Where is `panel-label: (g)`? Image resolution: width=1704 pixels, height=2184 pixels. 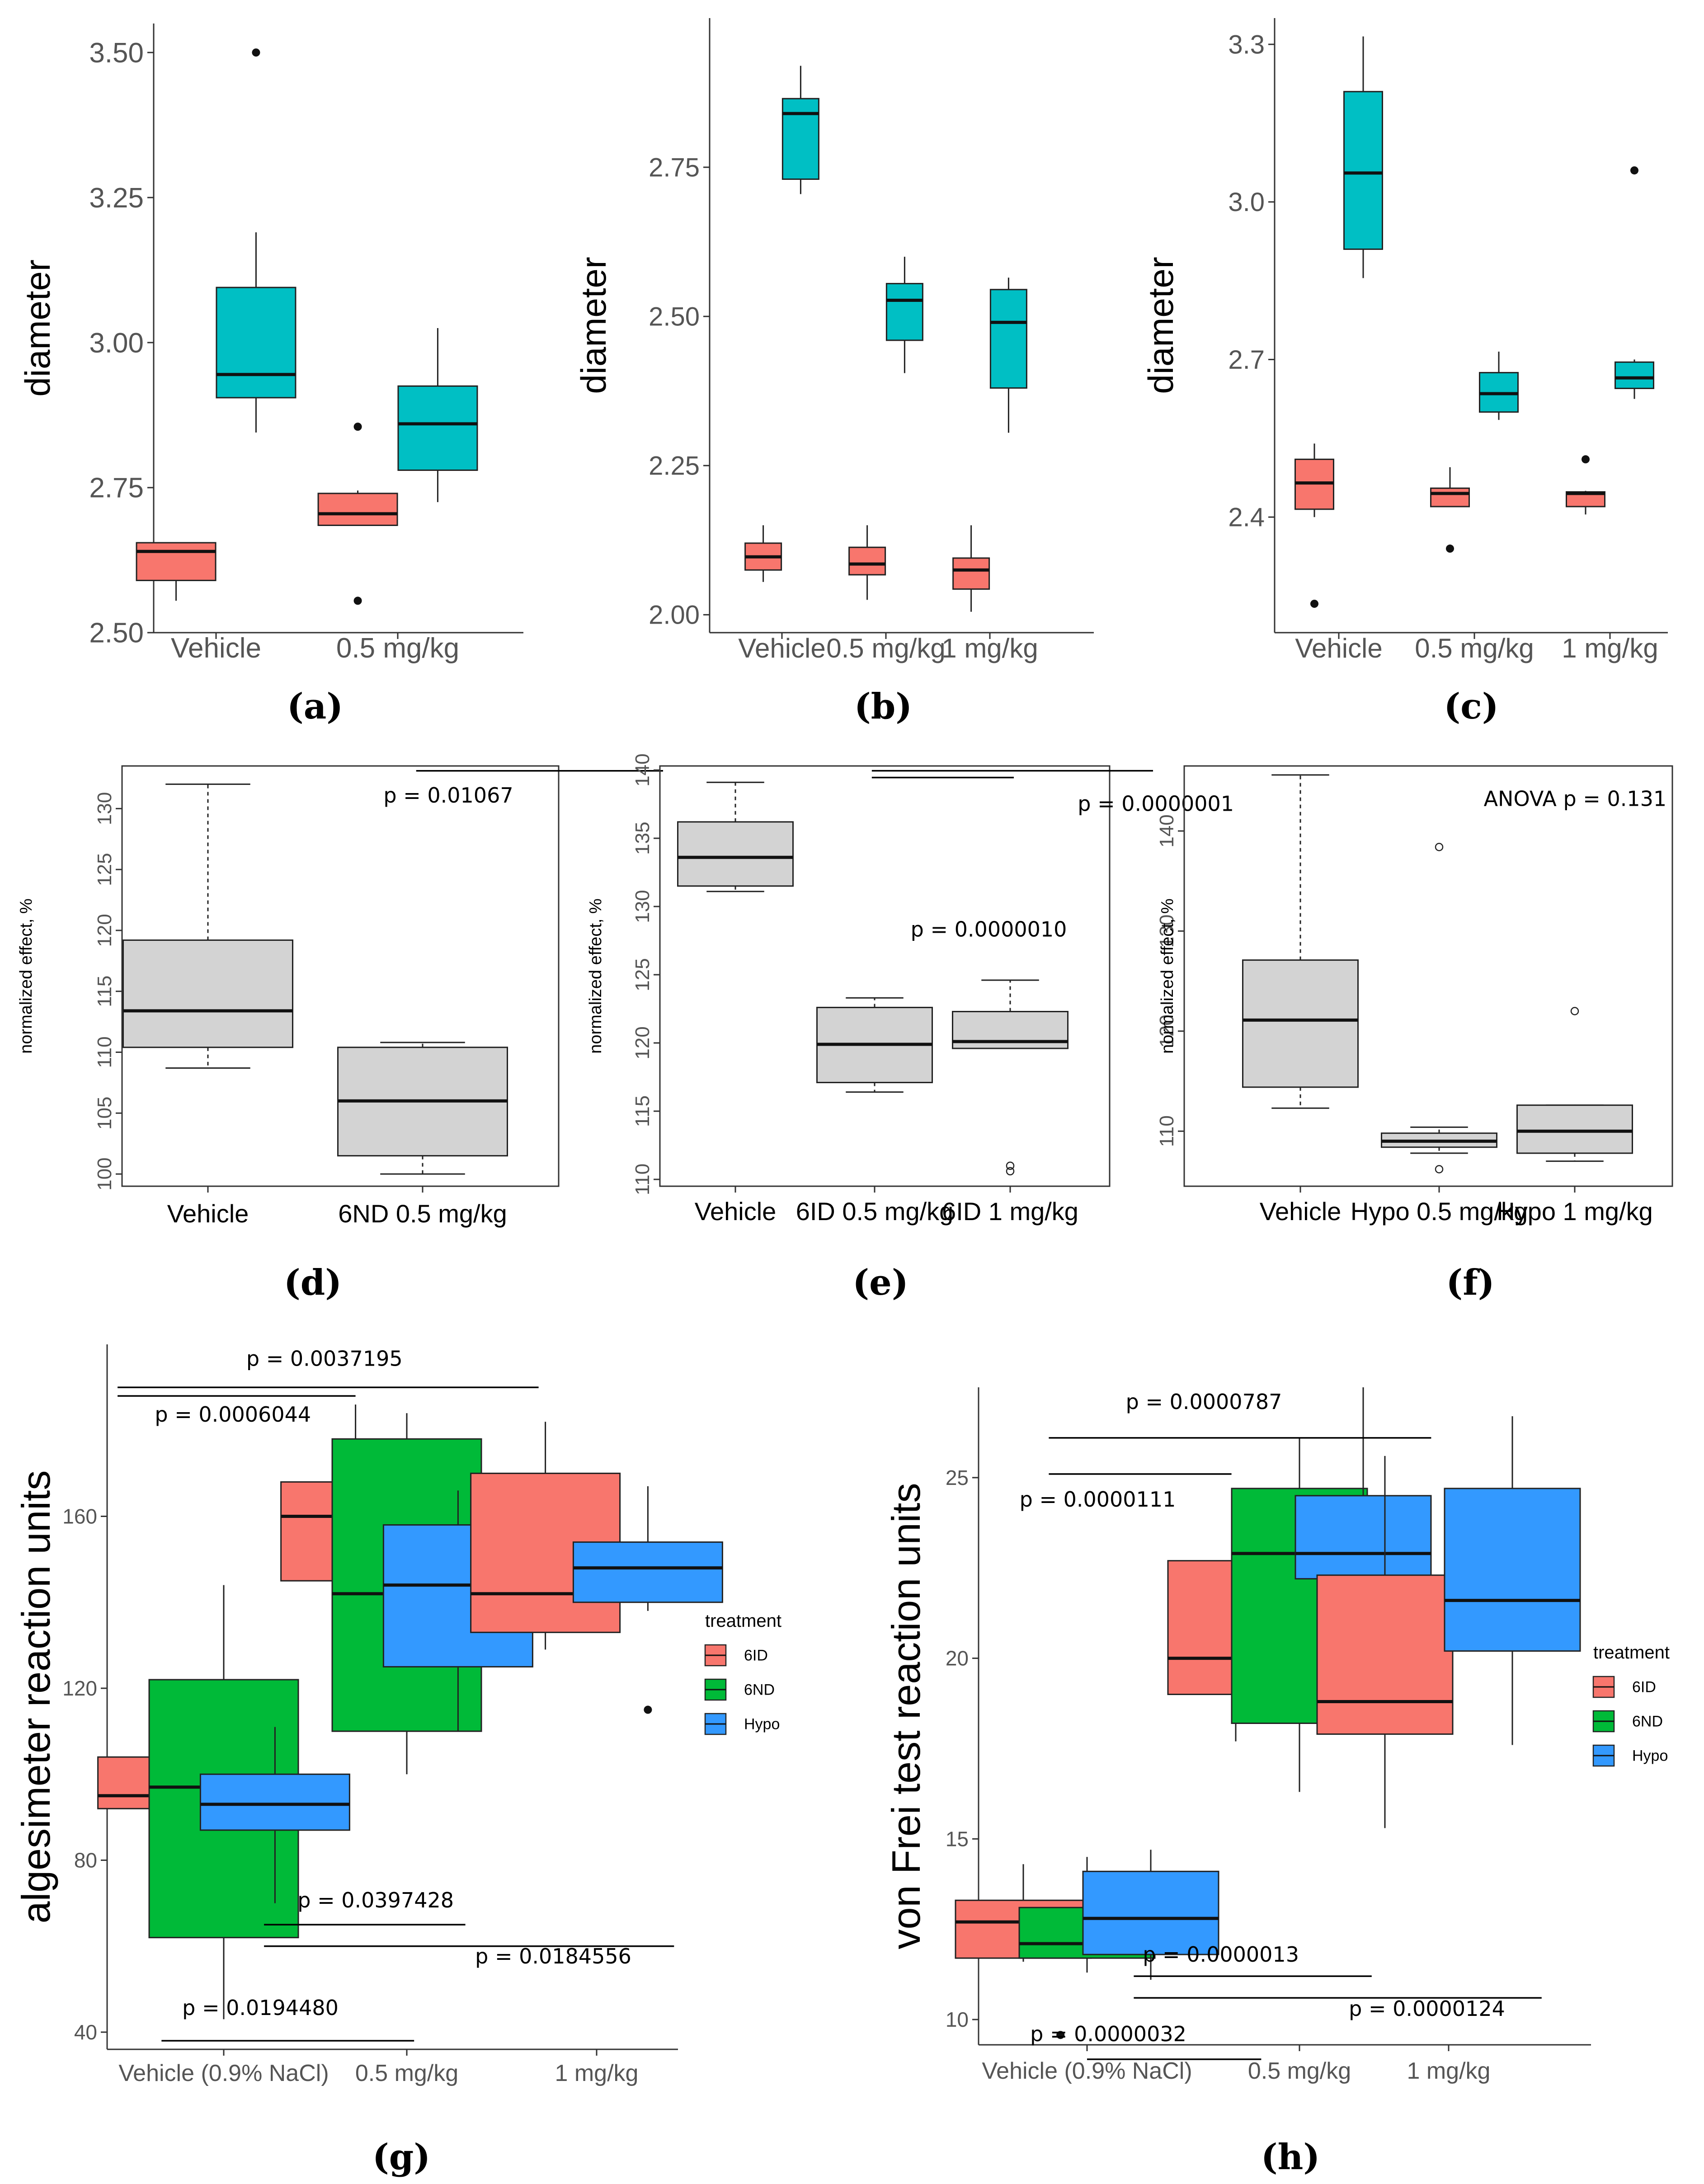
panel-label: (g) is located at coordinates (401, 2157).